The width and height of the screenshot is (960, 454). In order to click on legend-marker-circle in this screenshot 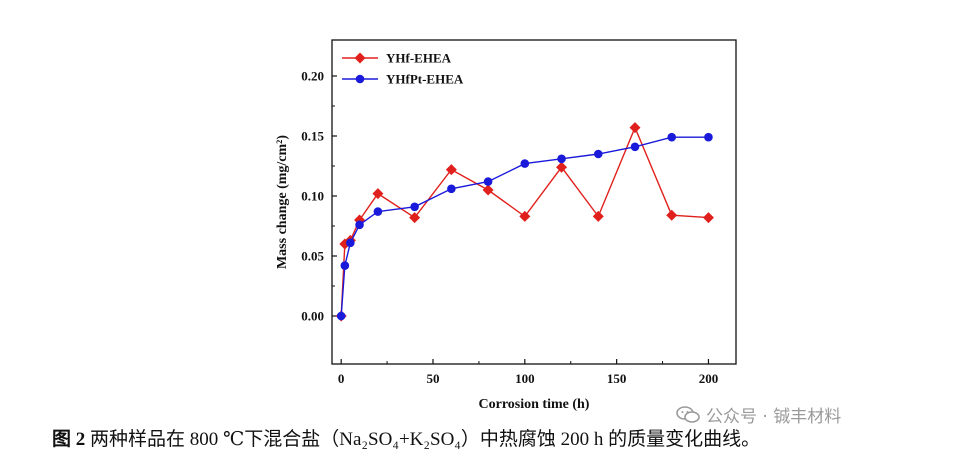, I will do `click(360, 79)`.